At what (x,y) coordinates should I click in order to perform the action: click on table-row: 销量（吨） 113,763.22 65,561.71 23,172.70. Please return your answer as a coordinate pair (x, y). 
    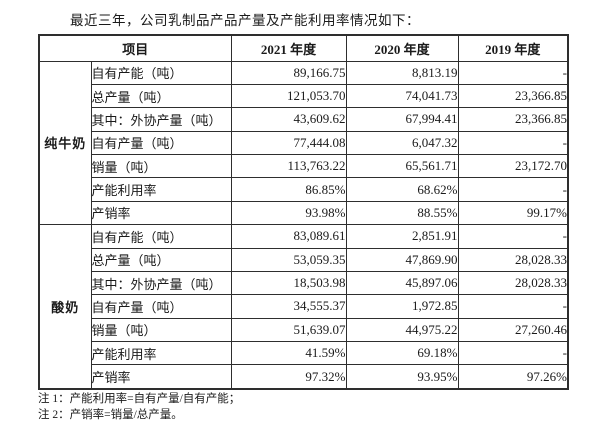
    Looking at the image, I should click on (304, 166).